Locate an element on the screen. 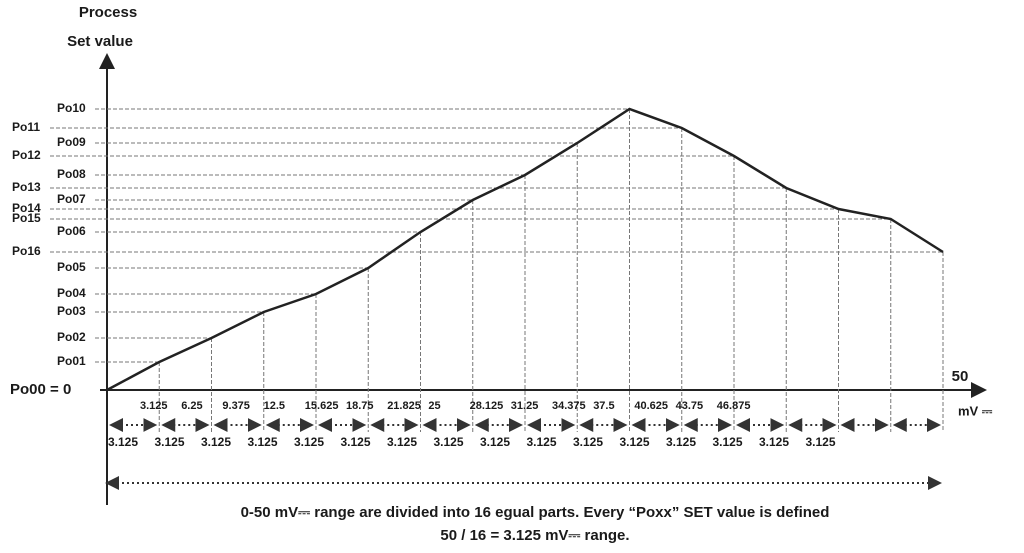 The width and height of the screenshot is (1024, 553). level-label: Po02 is located at coordinates (71, 337).